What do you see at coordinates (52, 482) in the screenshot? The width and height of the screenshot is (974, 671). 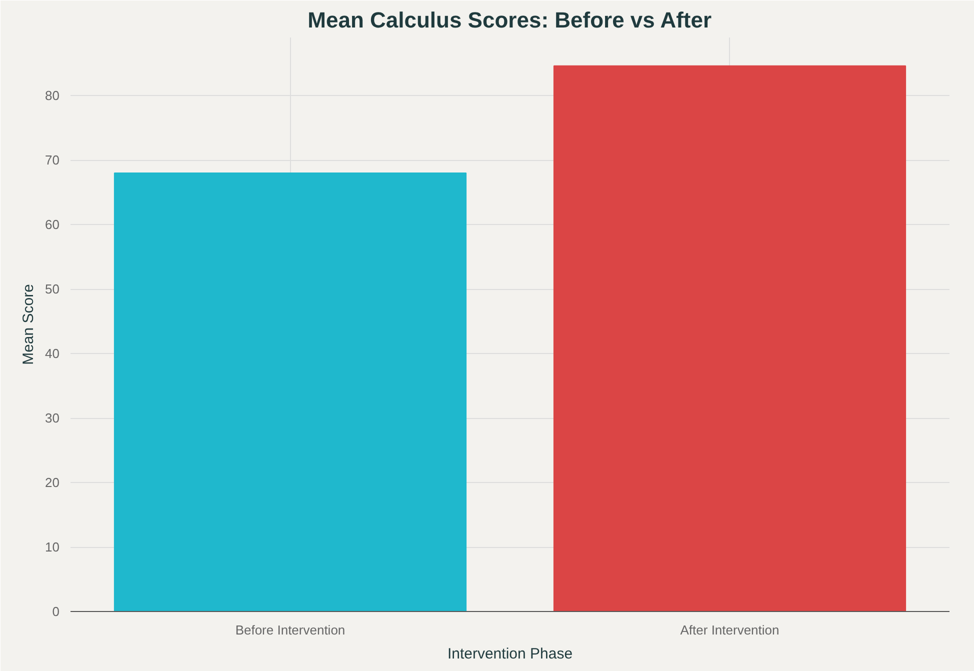 I see `y-tick-label: 20` at bounding box center [52, 482].